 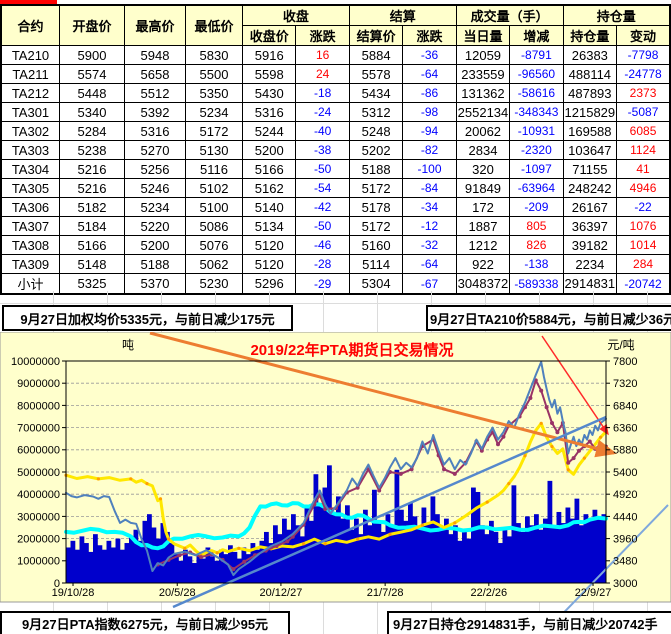 I want to click on cell: 5350, so click(x=214, y=93).